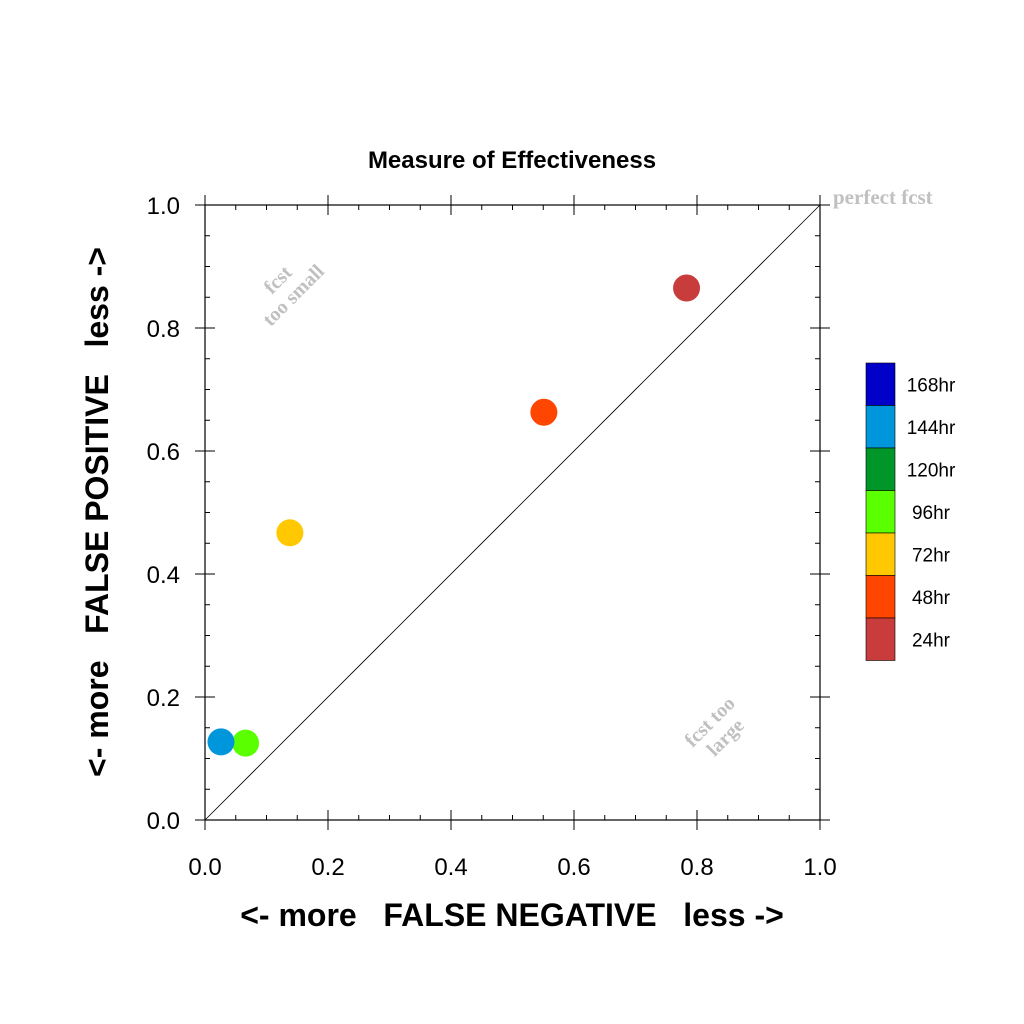  I want to click on legend-label-168hr: 168hr, so click(931, 385).